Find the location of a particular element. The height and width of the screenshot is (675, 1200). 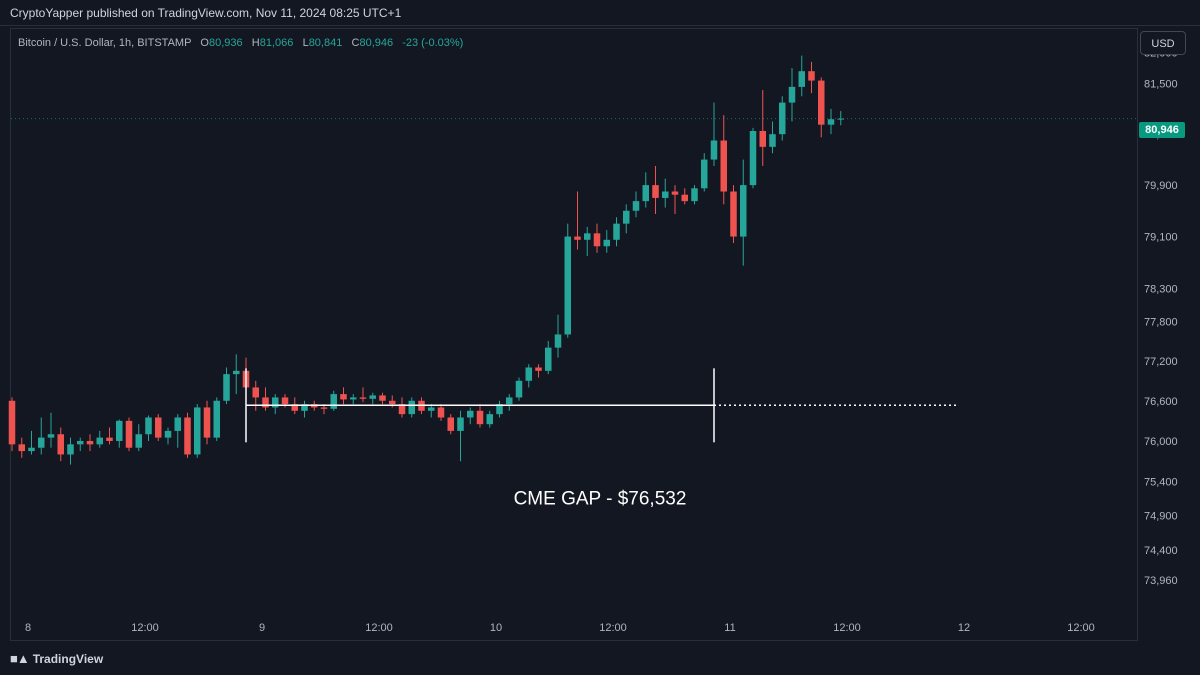

x-tick-label: 9 is located at coordinates (262, 628).